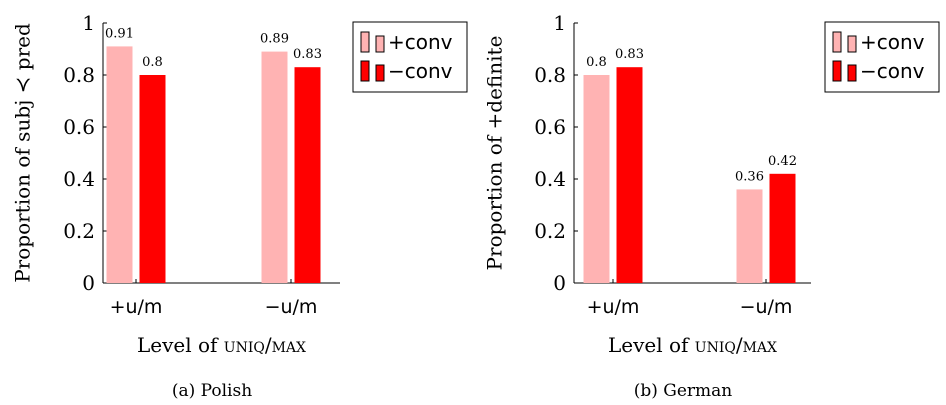  Describe the element at coordinates (495, 153) in the screenshot. I see `y-axis-label: Proportion of +definite` at that location.